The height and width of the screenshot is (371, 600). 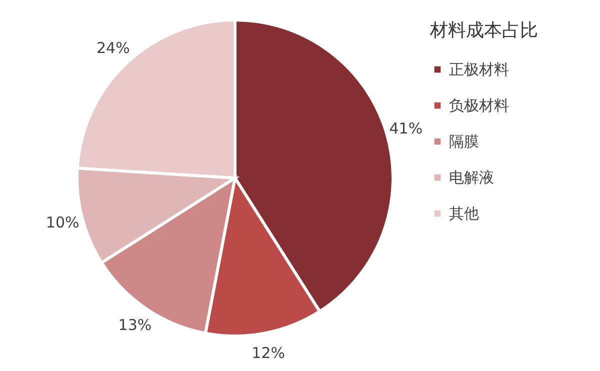 I want to click on legend-label: 其他, so click(x=464, y=213).